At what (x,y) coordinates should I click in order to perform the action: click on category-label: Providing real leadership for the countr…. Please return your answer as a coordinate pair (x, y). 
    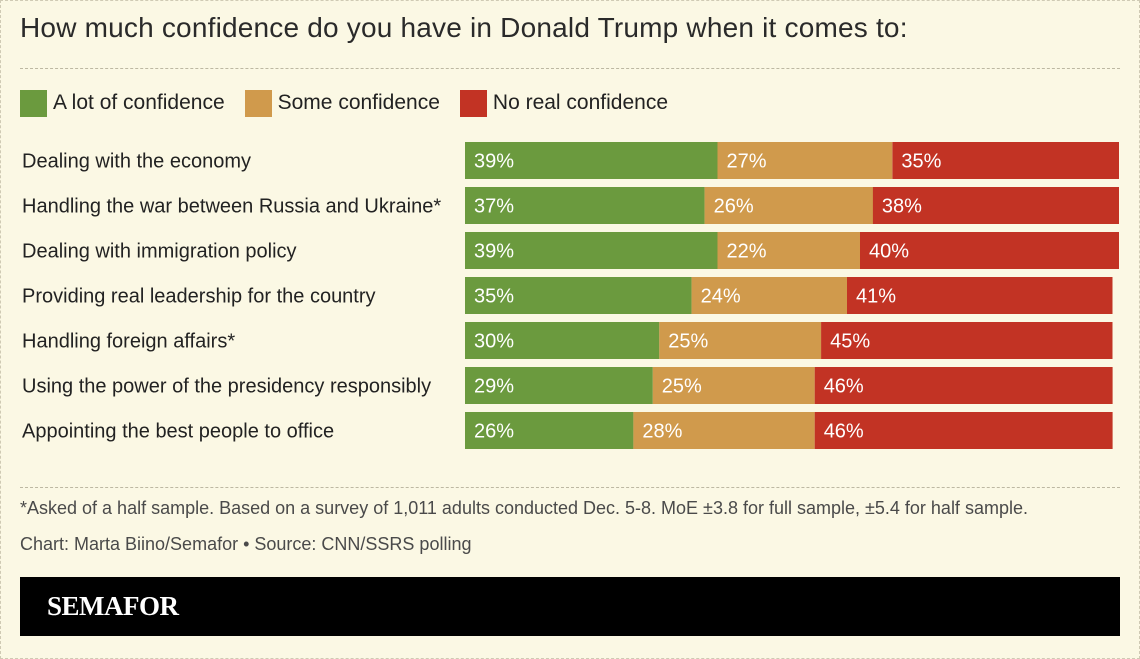
    Looking at the image, I should click on (199, 297).